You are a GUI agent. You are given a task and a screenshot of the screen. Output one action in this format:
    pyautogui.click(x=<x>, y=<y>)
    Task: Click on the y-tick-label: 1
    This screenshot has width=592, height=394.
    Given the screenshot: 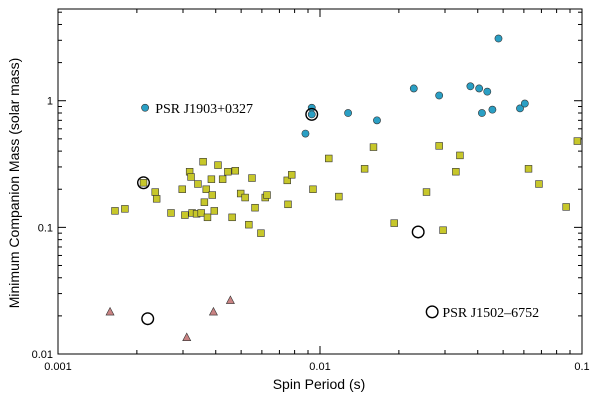 What is the action you would take?
    pyautogui.click(x=50, y=102)
    